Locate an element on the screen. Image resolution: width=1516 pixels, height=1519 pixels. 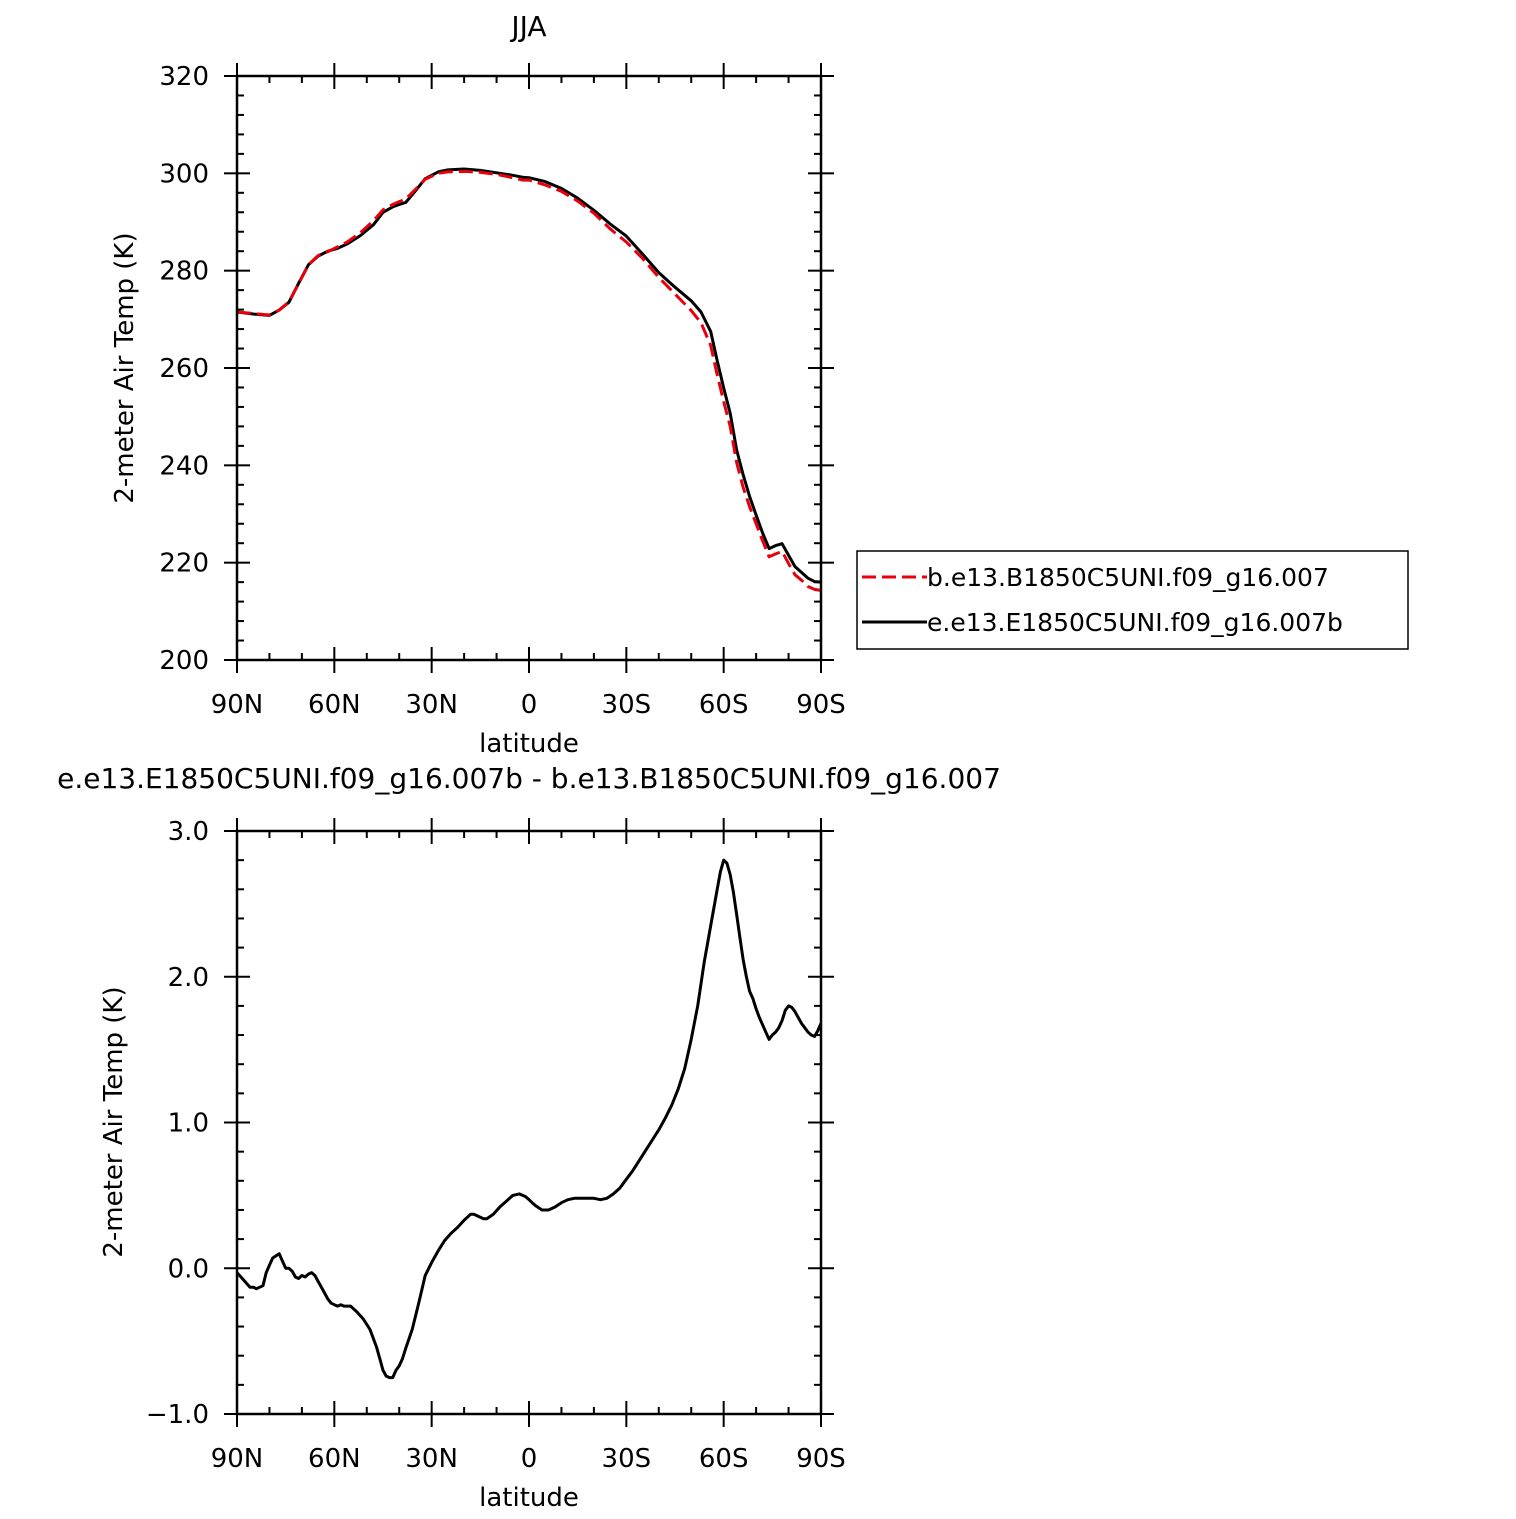
chart-title: JJA is located at coordinates (527, 26).